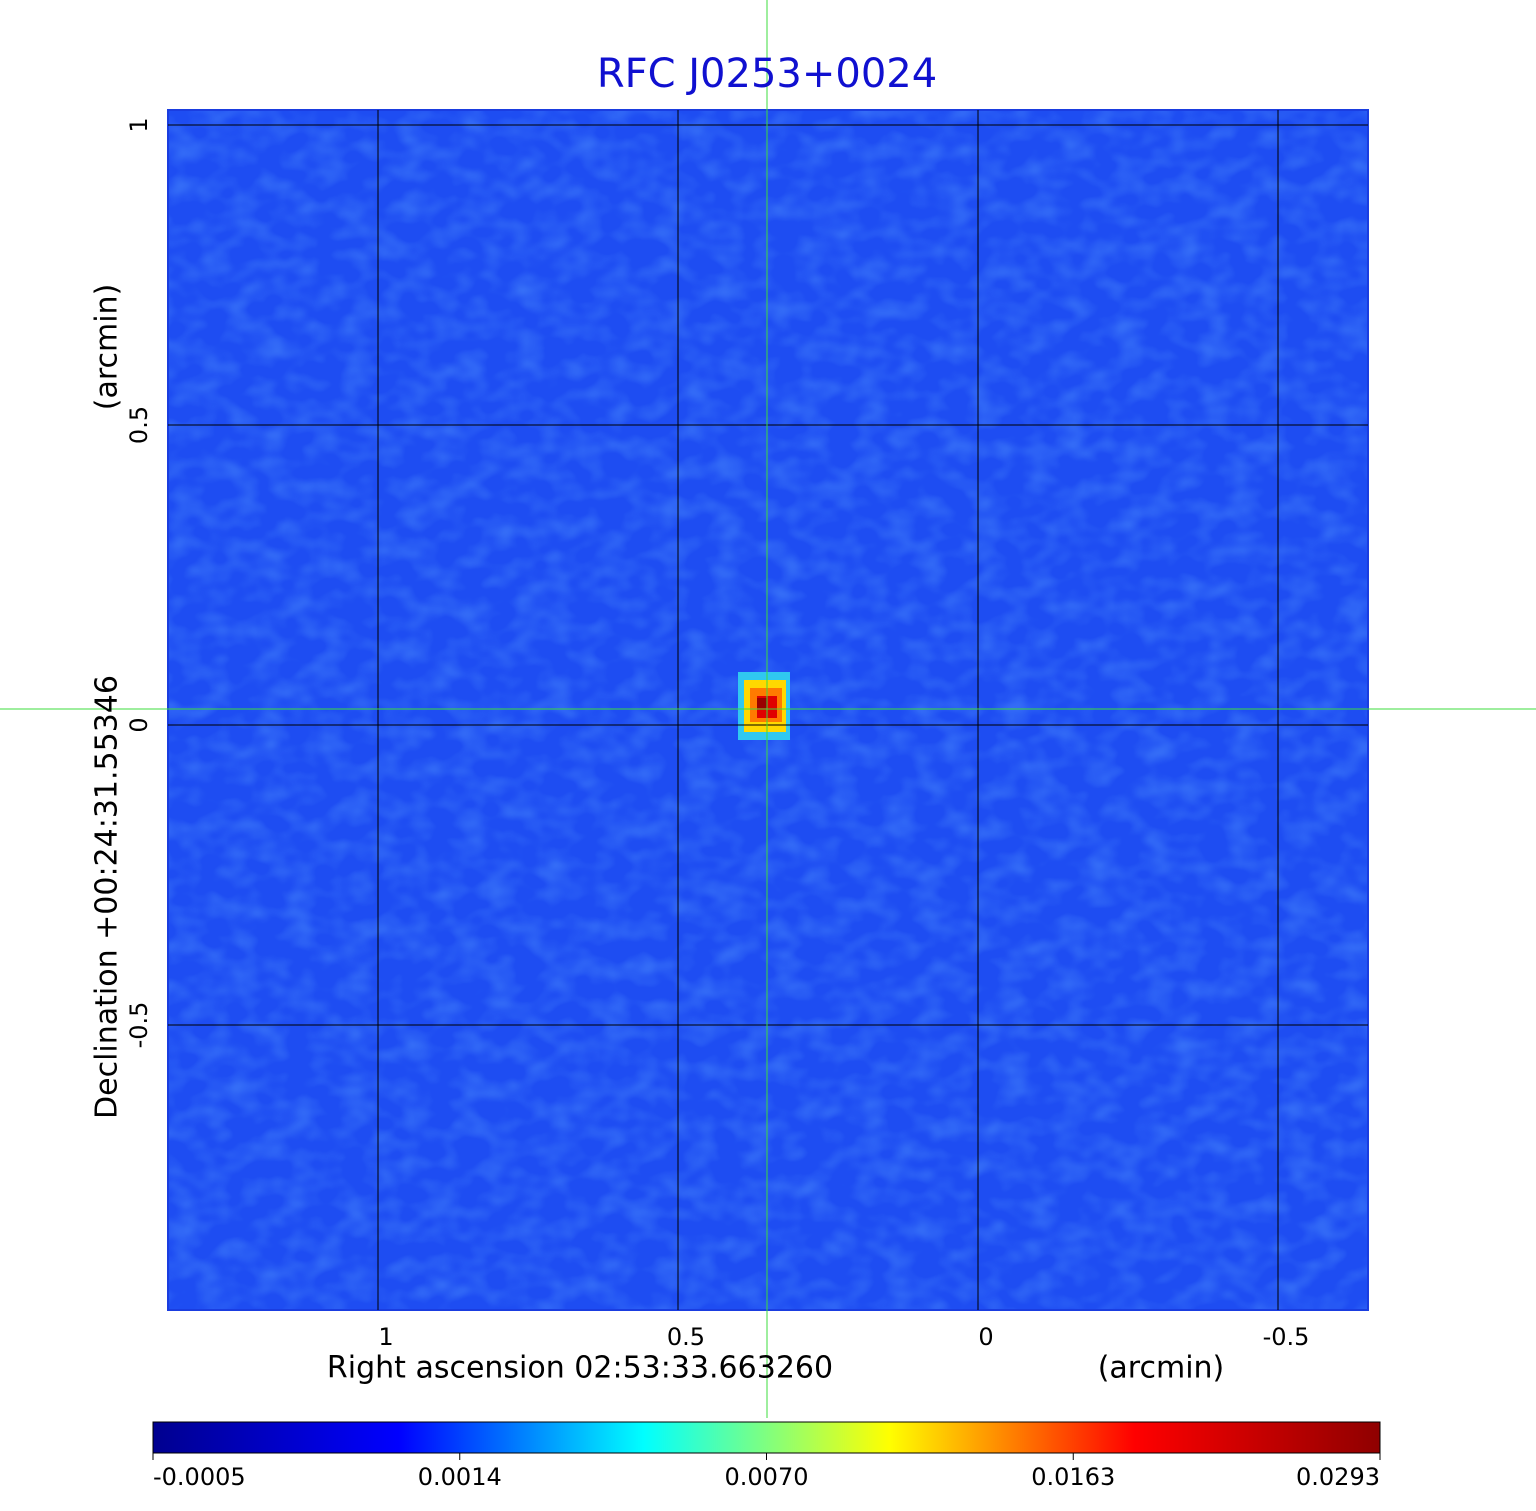 This screenshot has height=1511, width=1536. Describe the element at coordinates (460, 1477) in the screenshot. I see `colorbar-tick-label: 0.0014` at that location.